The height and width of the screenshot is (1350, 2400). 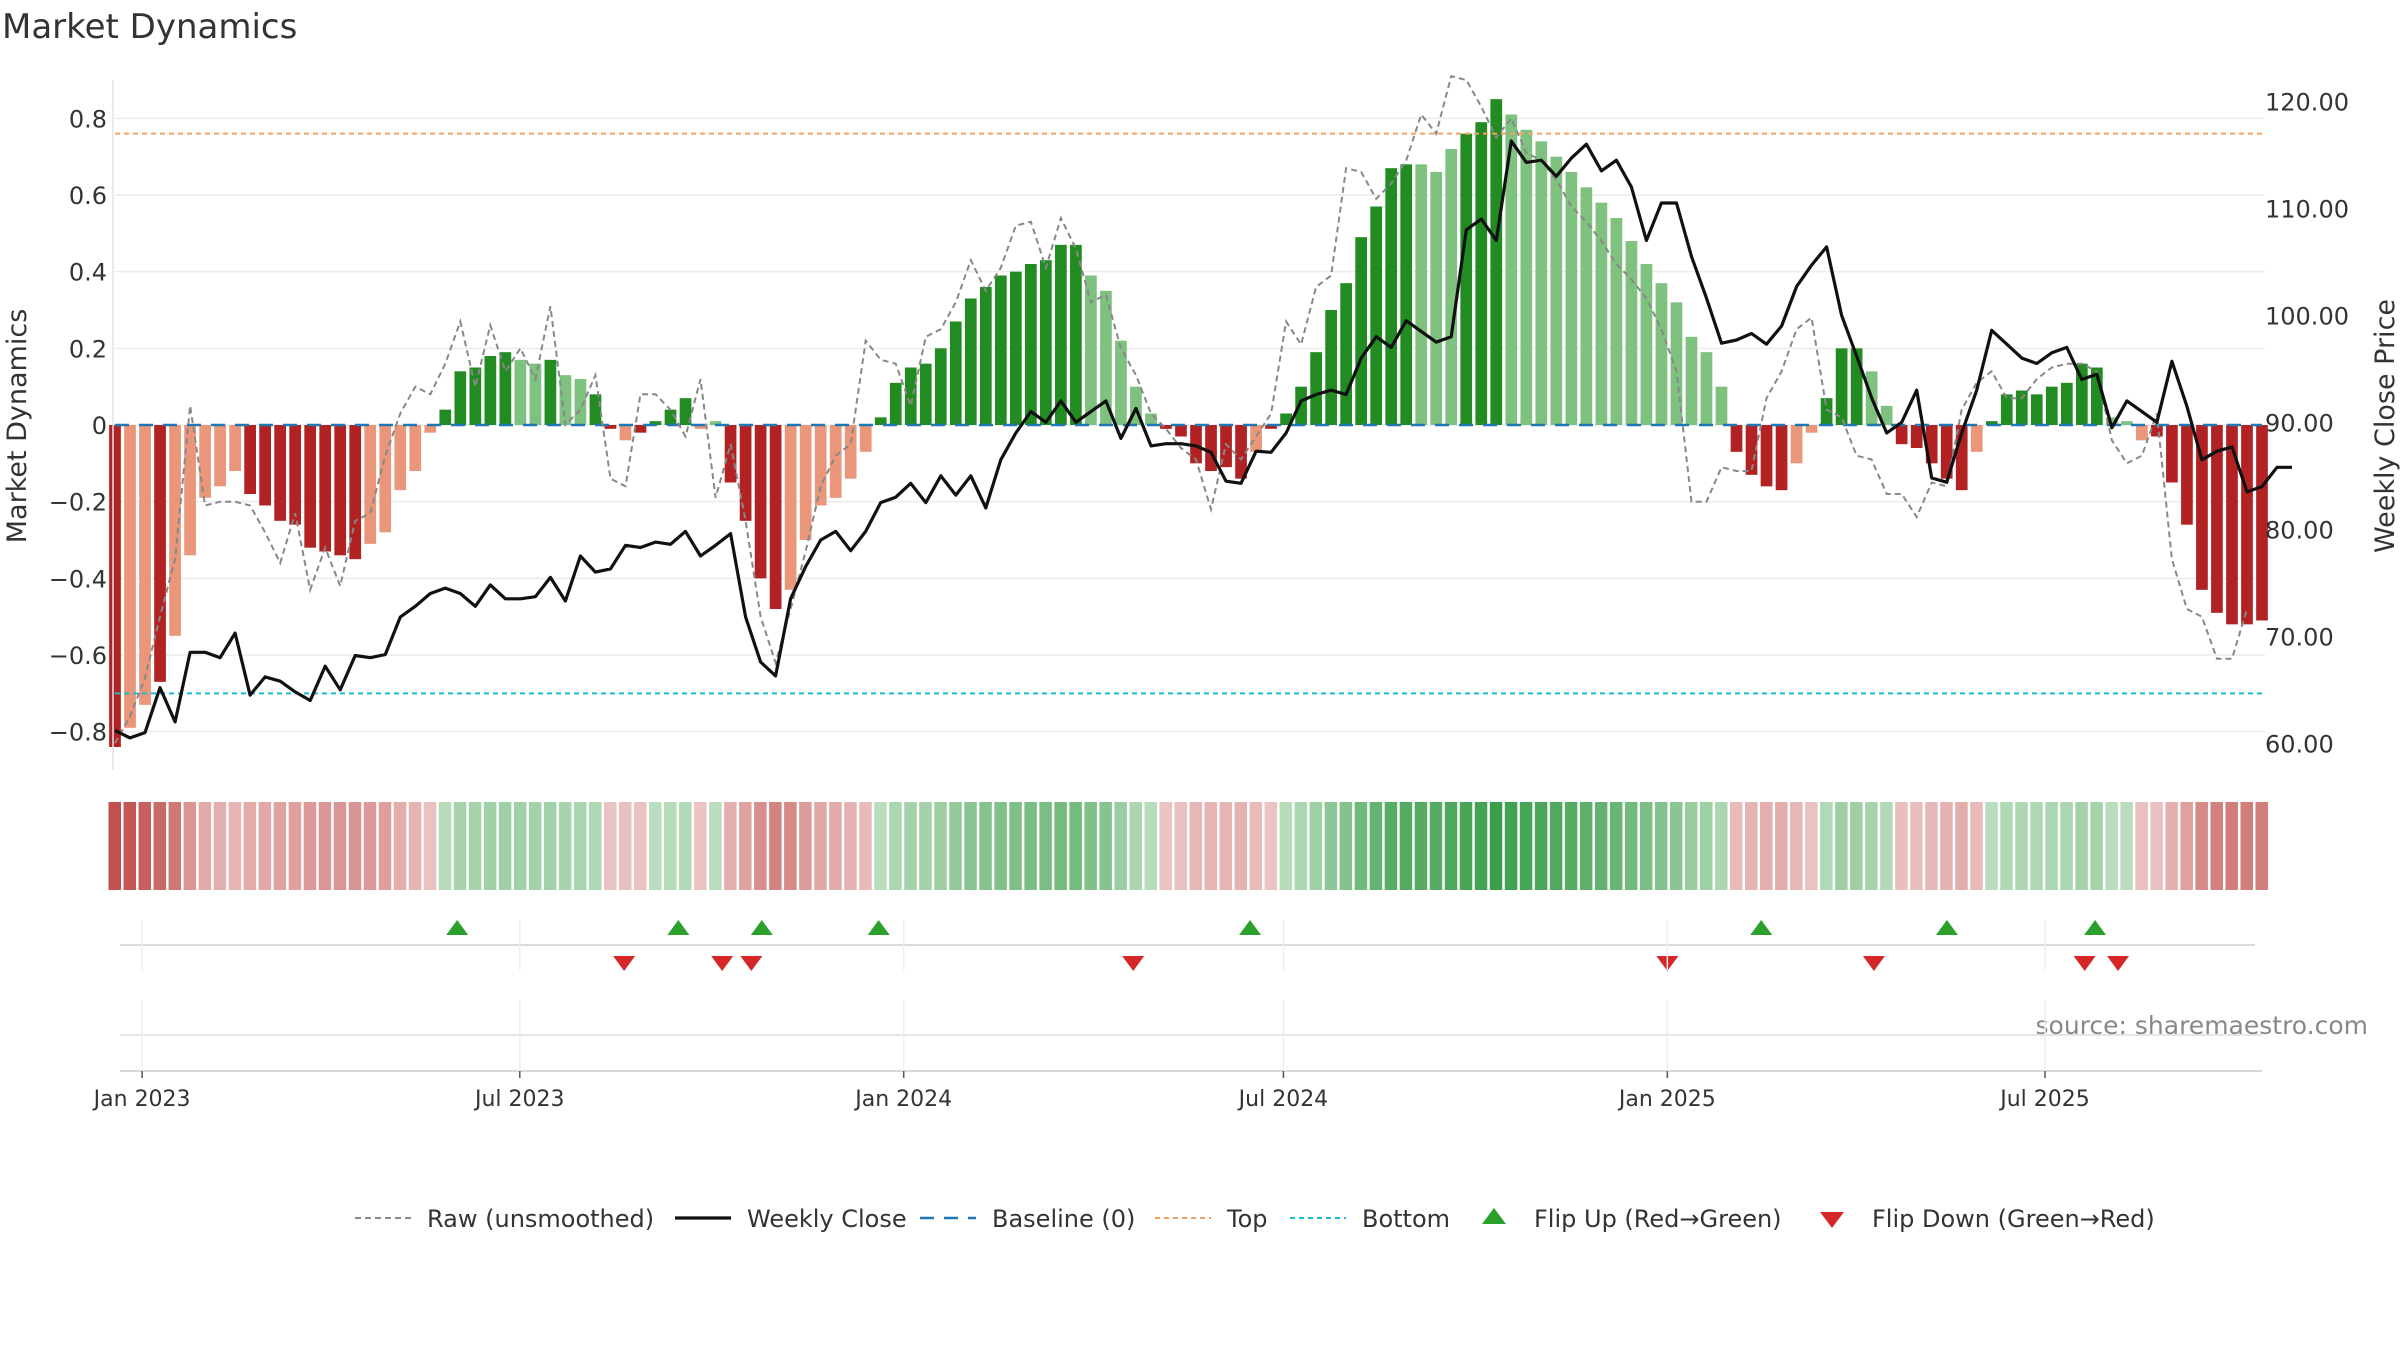 I want to click on legend-swatch-flip-down, so click(x=1832, y=1220).